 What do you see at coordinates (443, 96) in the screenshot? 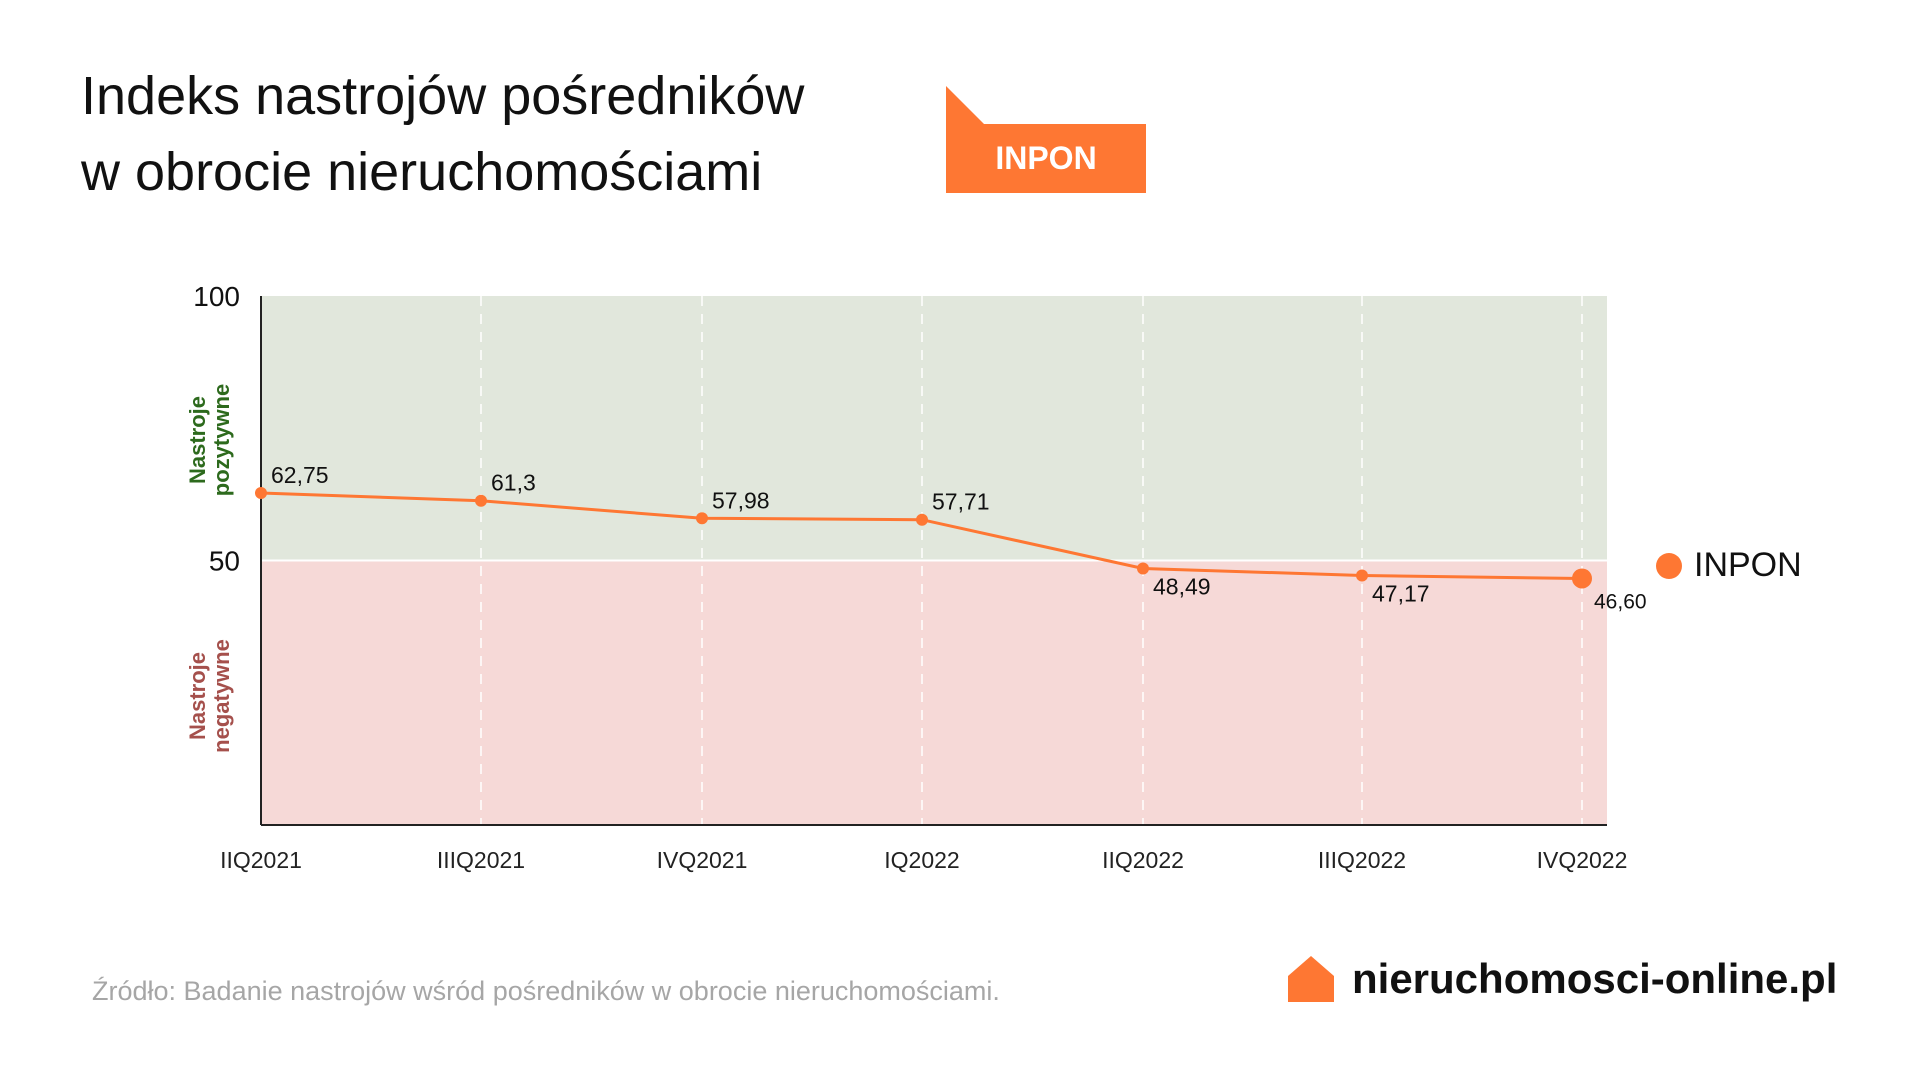
I see `title-line-1: Indeks nastrojów pośredników` at bounding box center [443, 96].